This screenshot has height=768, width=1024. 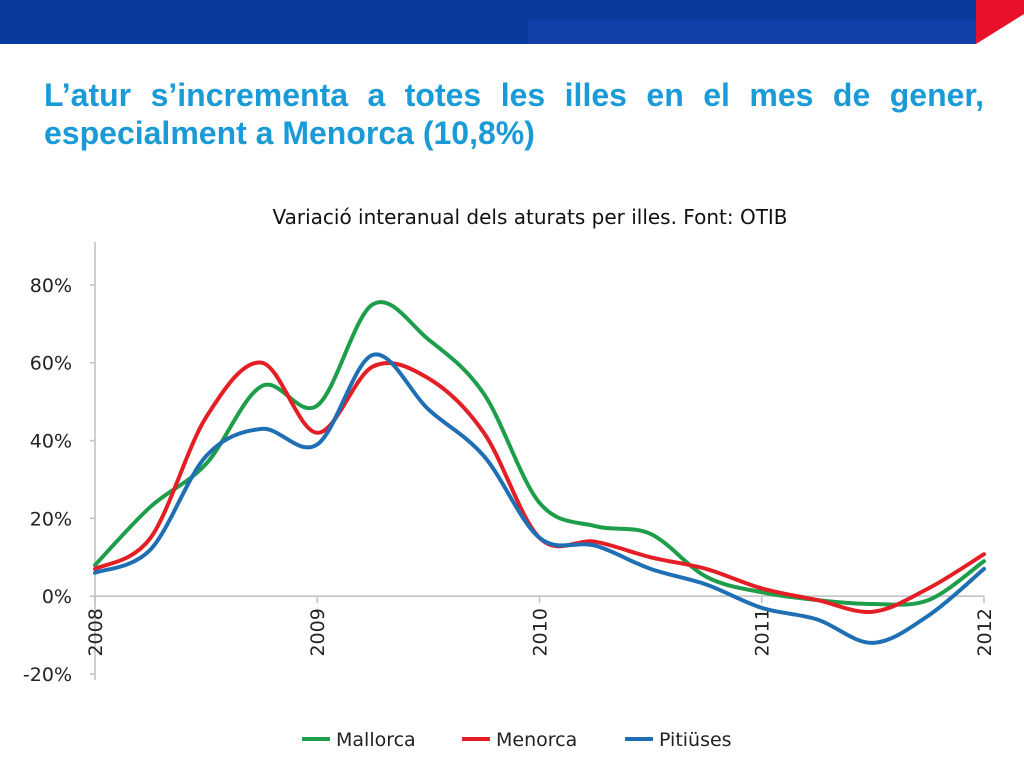 What do you see at coordinates (51, 364) in the screenshot?
I see `y-tick-label: 60%` at bounding box center [51, 364].